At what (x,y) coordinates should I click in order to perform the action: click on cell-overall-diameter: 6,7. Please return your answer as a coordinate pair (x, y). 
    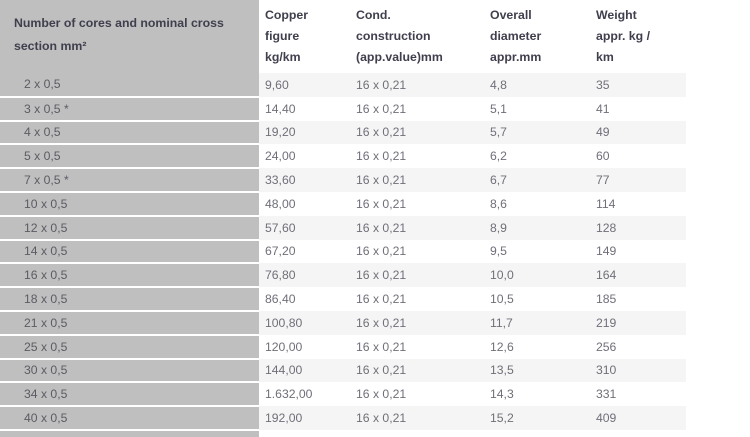
    Looking at the image, I should click on (538, 180).